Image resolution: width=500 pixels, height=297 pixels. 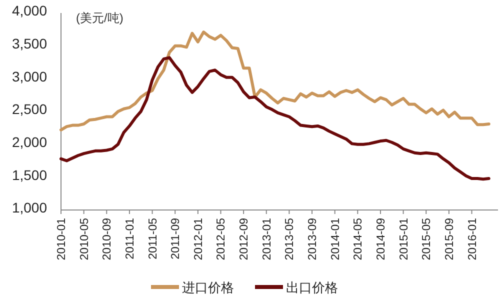 What do you see at coordinates (30, 43) in the screenshot?
I see `y-tick-label: 3,500` at bounding box center [30, 43].